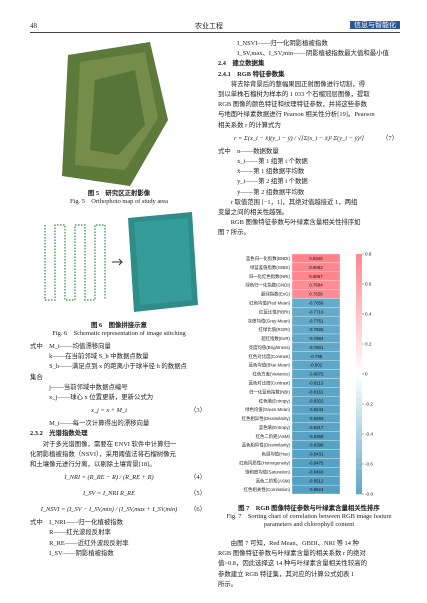 This screenshot has width=427, height=603. Describe the element at coordinates (273, 480) in the screenshot. I see `row-label: 蓝色二阶矩(ASM)` at that location.